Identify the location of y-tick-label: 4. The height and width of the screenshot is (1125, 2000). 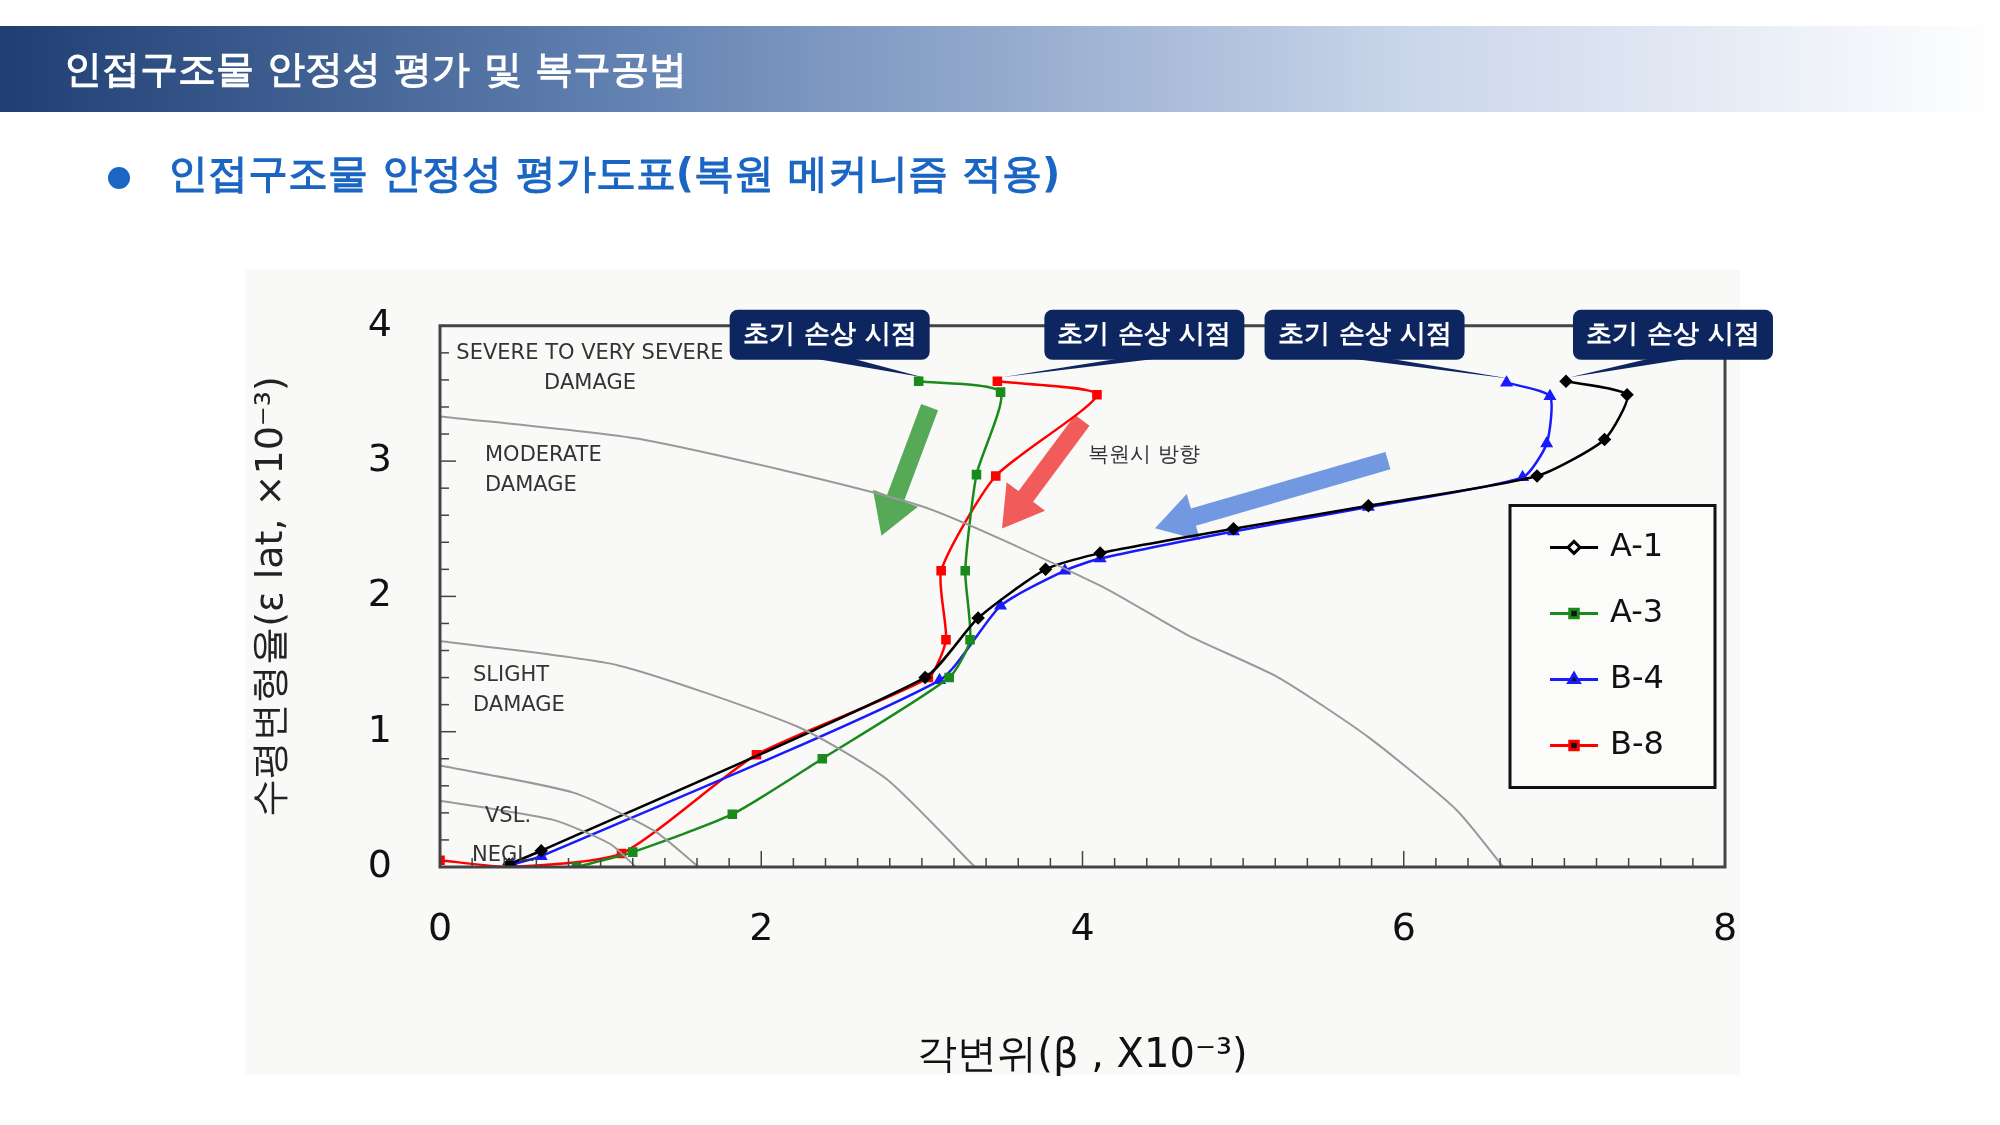
(379, 322).